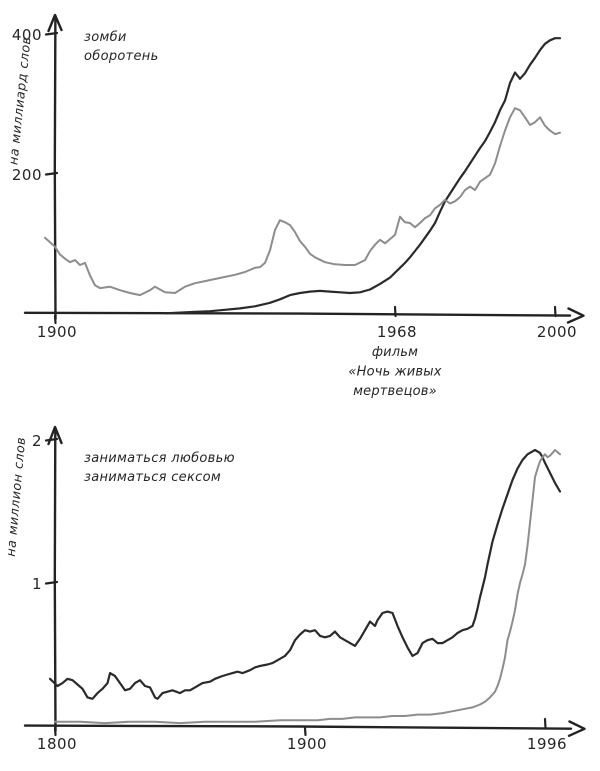 The width and height of the screenshot is (600, 771). What do you see at coordinates (37, 441) in the screenshot?
I see `y-tick-label: 2` at bounding box center [37, 441].